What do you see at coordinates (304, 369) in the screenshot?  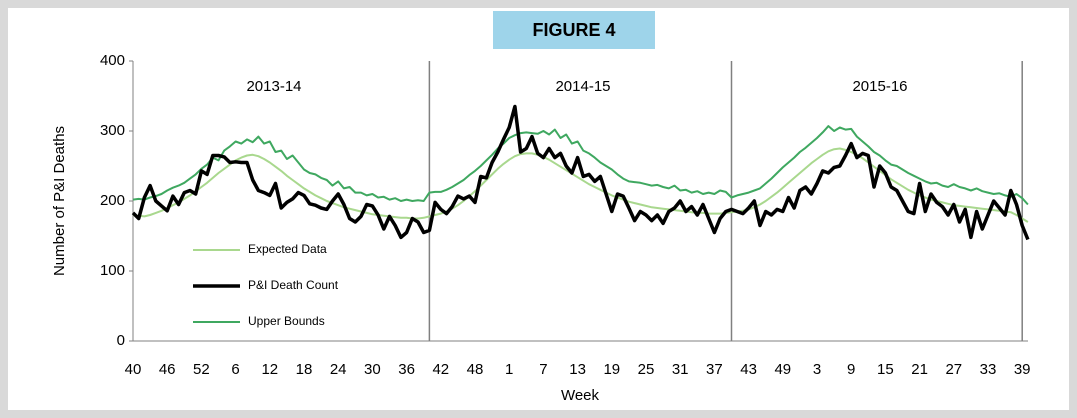 I see `x-tick-label: 18` at bounding box center [304, 369].